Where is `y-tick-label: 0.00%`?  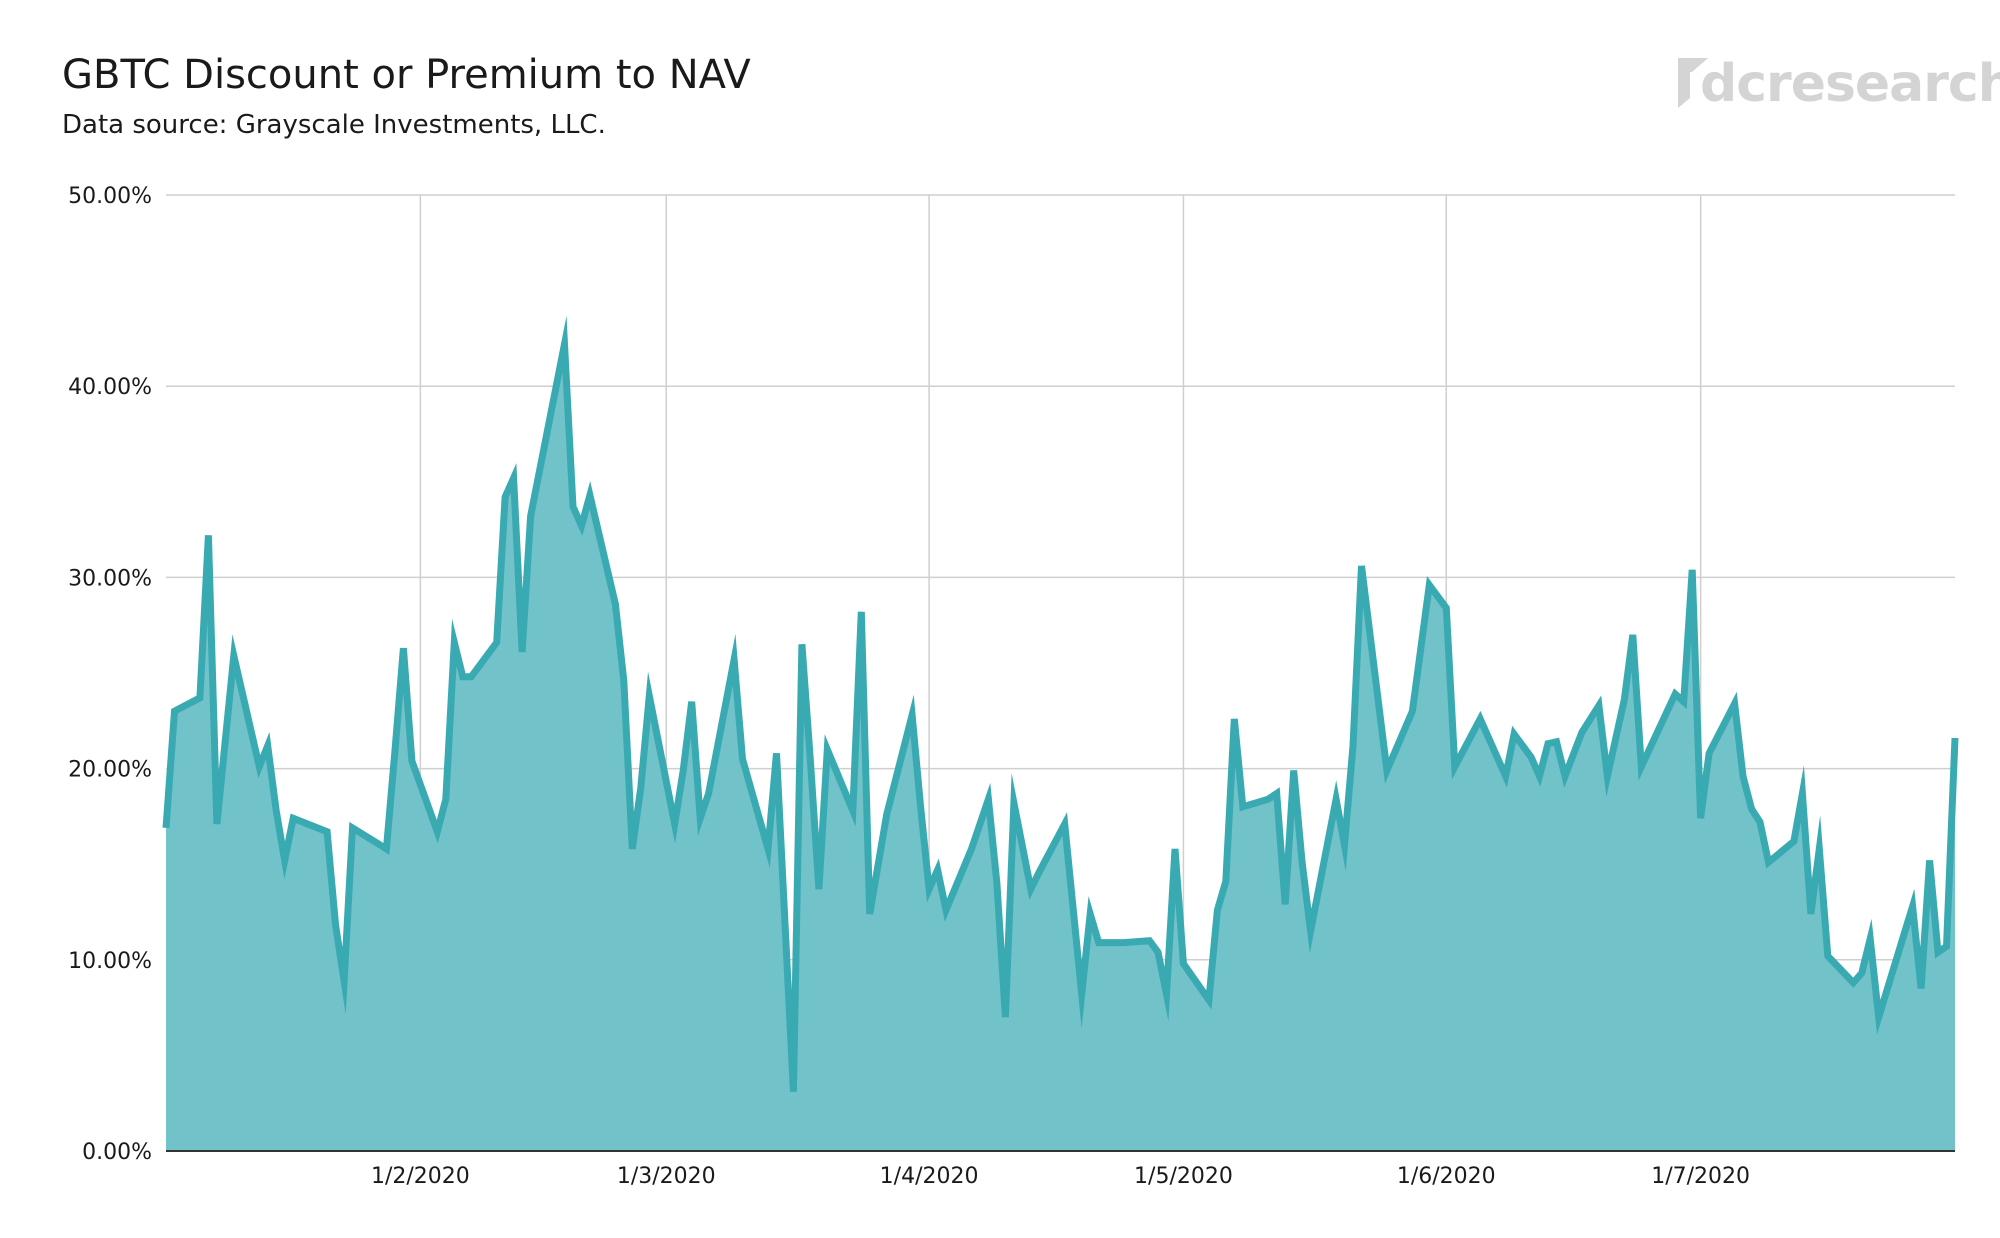
y-tick-label: 0.00% is located at coordinates (117, 1152).